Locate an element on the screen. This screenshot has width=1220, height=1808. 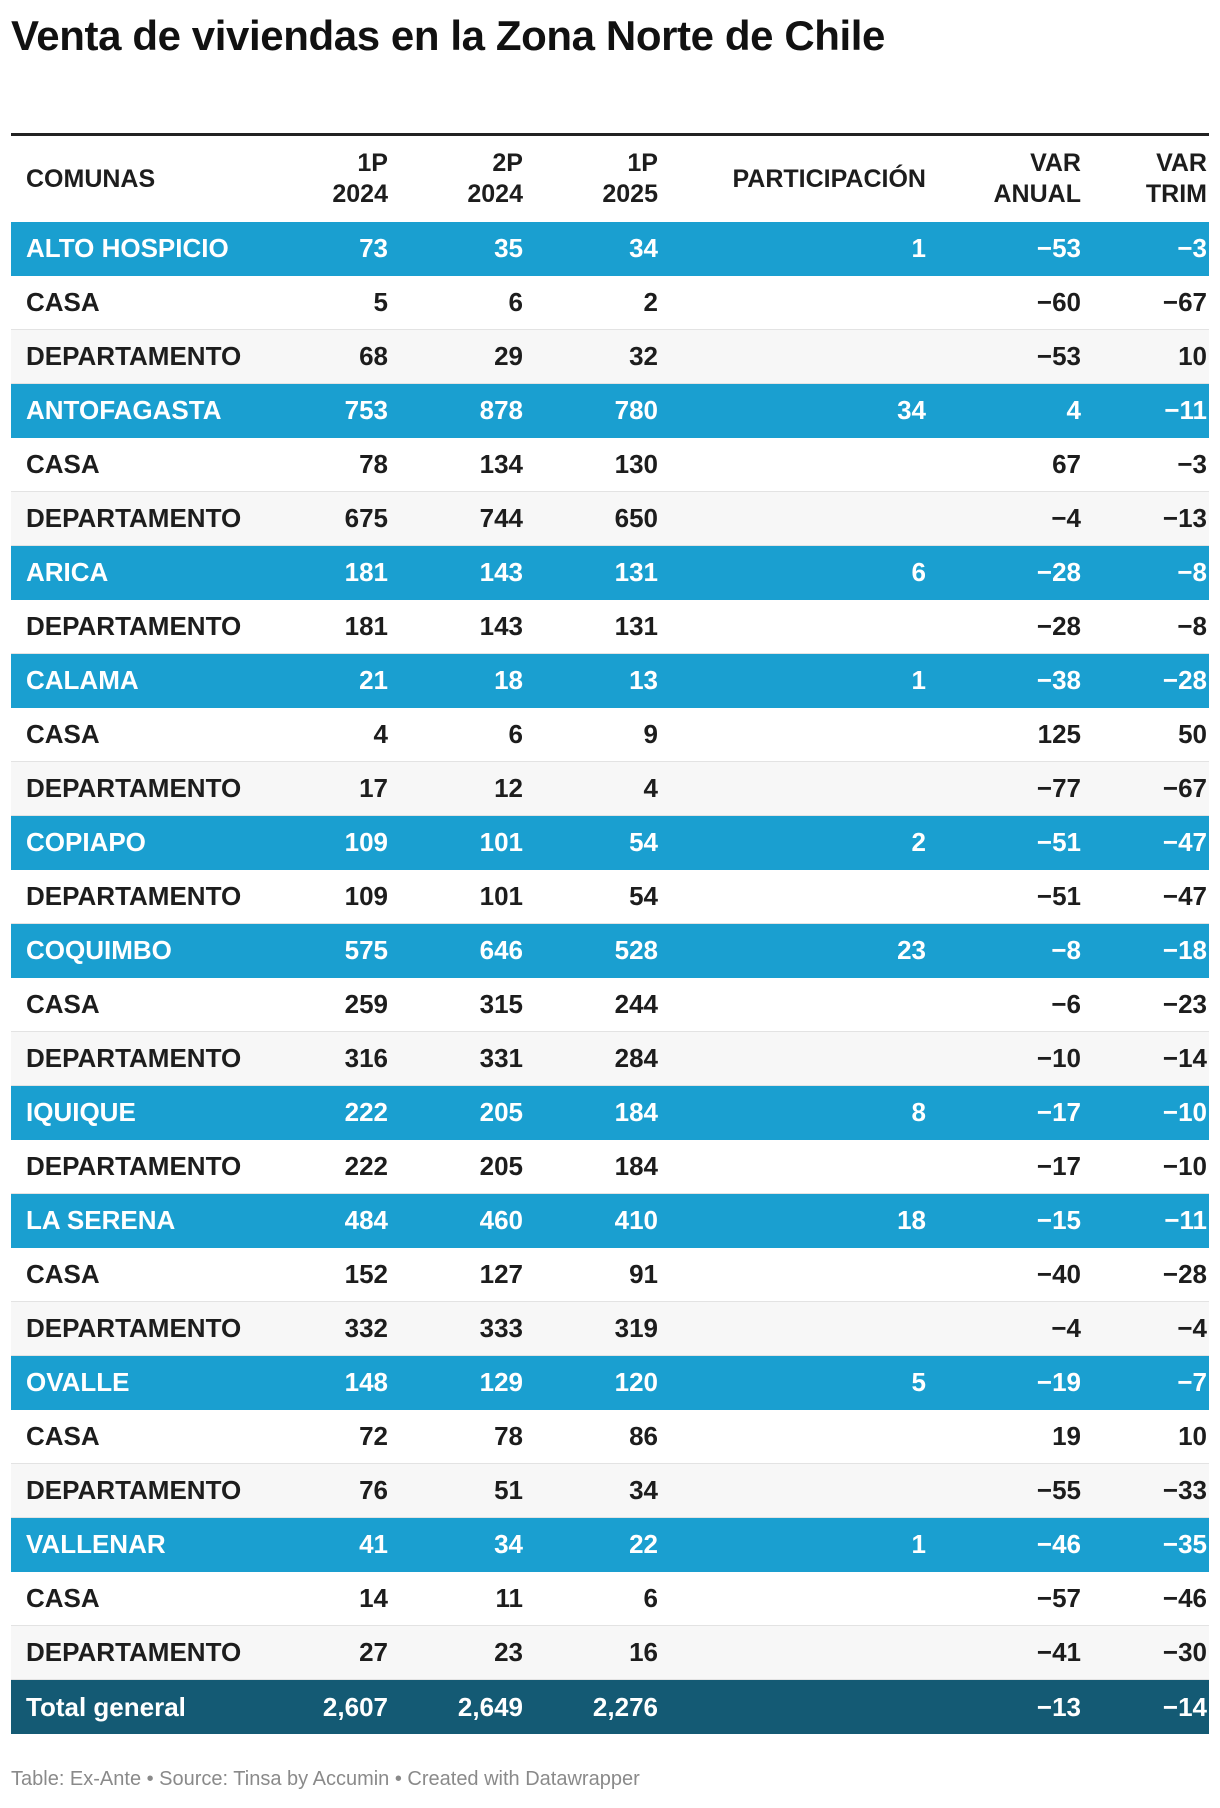
cell-1p-2024: 332 is located at coordinates (366, 1328).